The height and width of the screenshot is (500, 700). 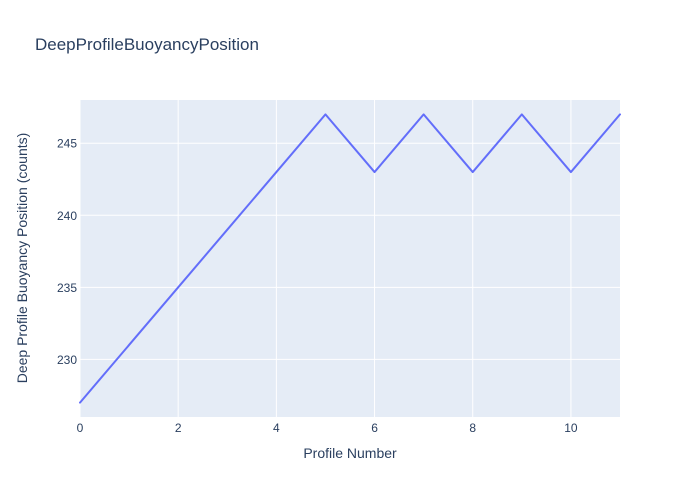 What do you see at coordinates (80, 428) in the screenshot?
I see `x-tick-label: 0` at bounding box center [80, 428].